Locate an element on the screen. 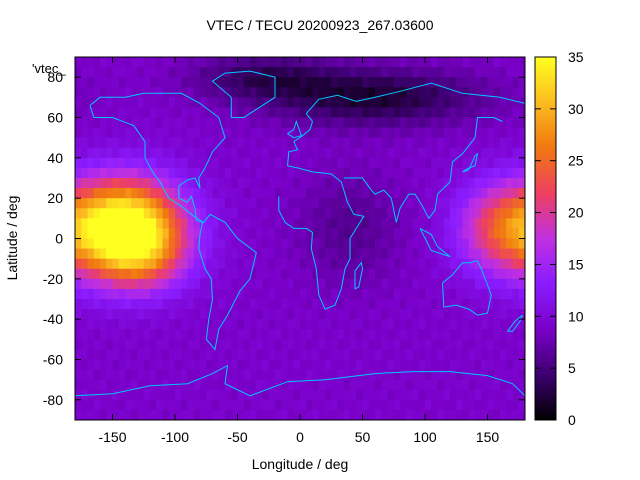  colorbar-tick-label: 30 is located at coordinates (576, 109).